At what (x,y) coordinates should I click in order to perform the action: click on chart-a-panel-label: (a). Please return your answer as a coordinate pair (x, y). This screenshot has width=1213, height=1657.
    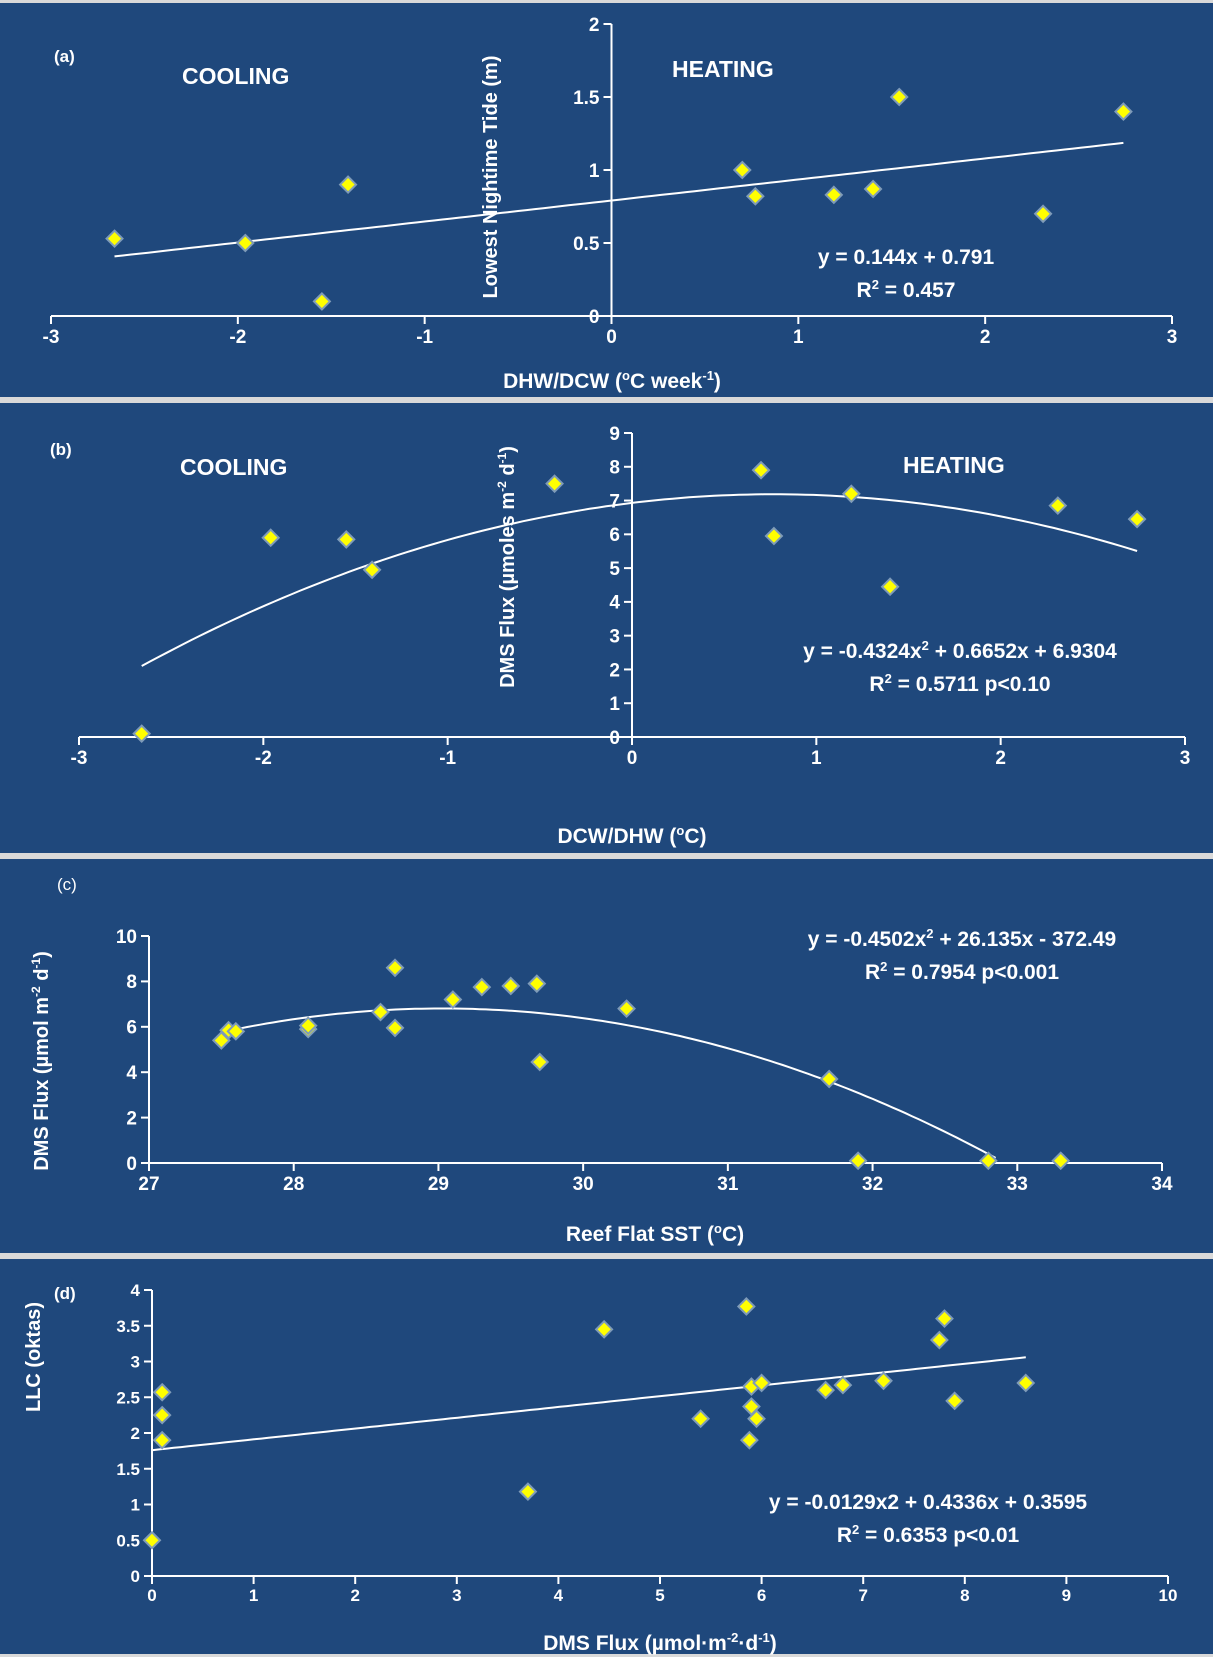
    Looking at the image, I should click on (64, 56).